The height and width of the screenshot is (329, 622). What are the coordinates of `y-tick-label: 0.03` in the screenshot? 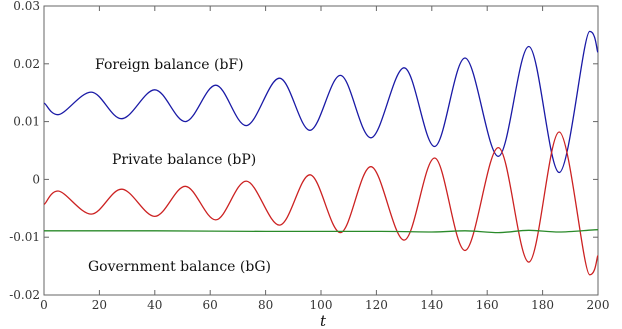 It's located at (26, 6).